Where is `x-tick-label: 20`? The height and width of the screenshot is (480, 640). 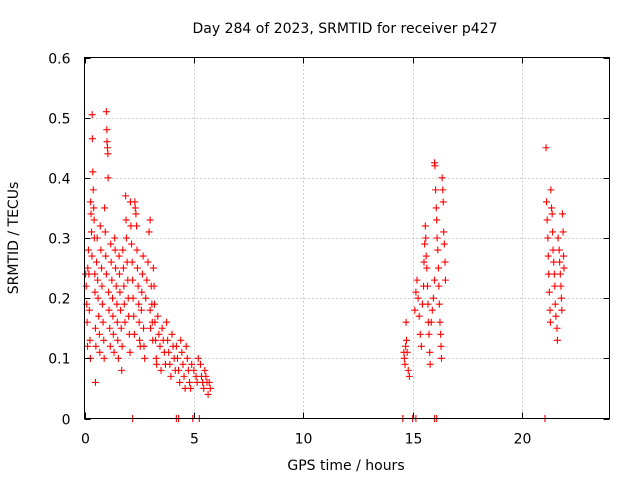 x-tick-label: 20 is located at coordinates (523, 440).